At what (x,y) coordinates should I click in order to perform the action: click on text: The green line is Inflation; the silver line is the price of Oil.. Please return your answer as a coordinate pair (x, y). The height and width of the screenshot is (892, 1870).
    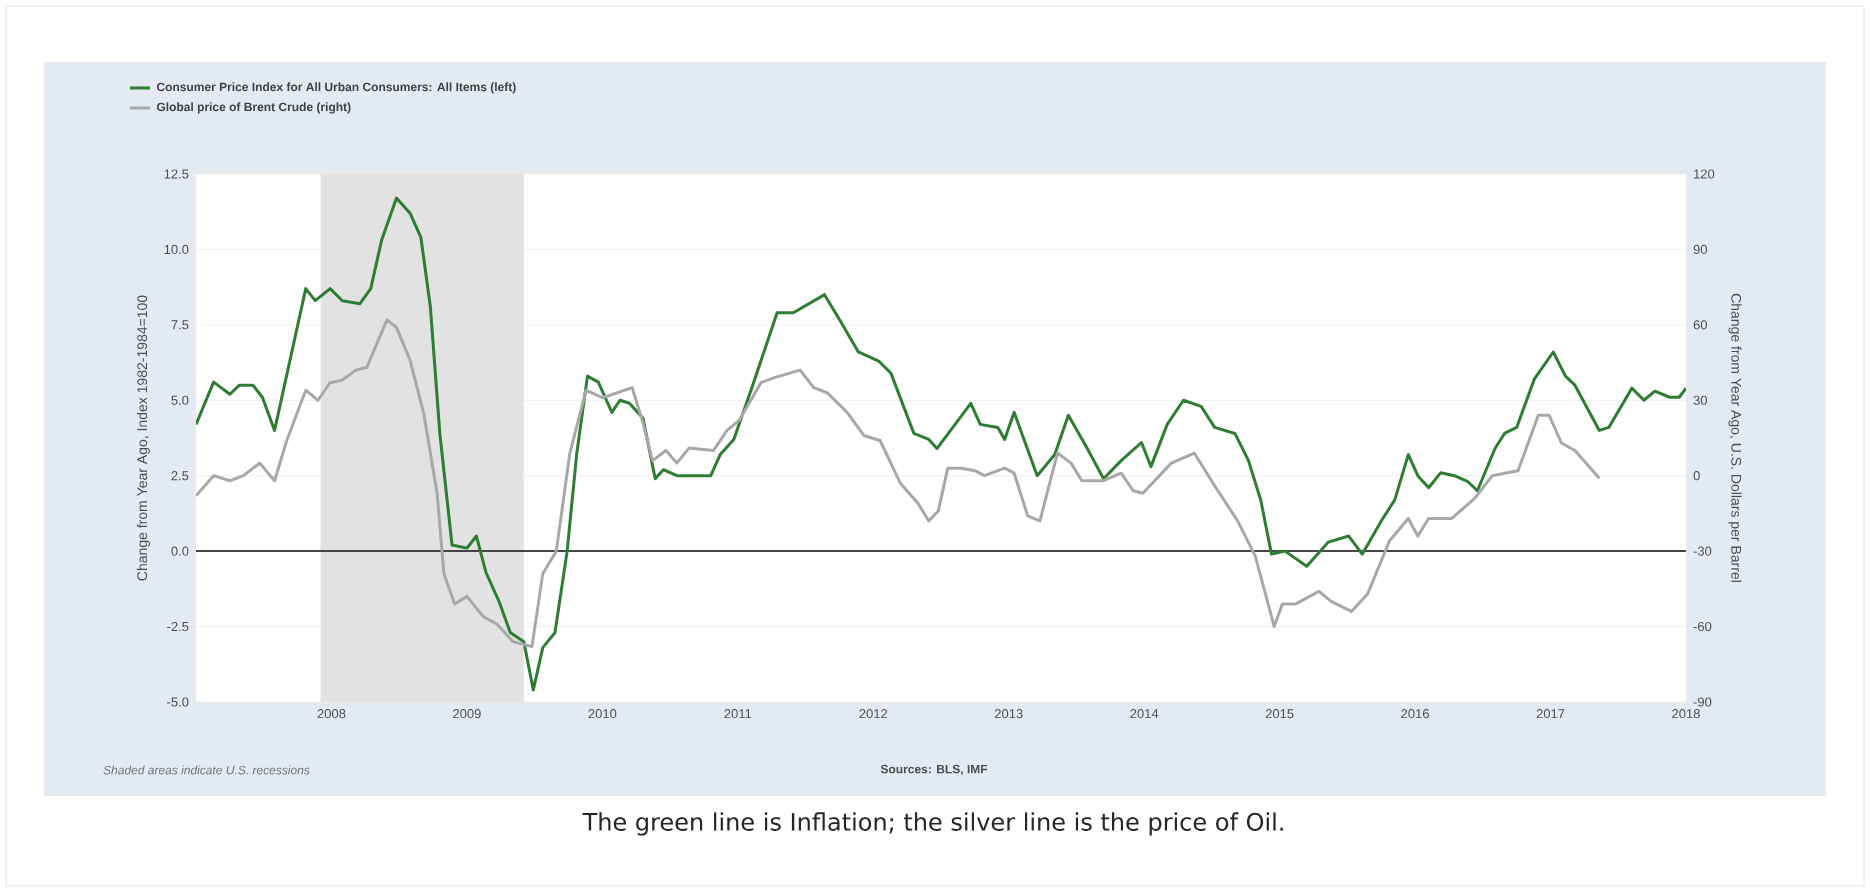
    Looking at the image, I should click on (932, 824).